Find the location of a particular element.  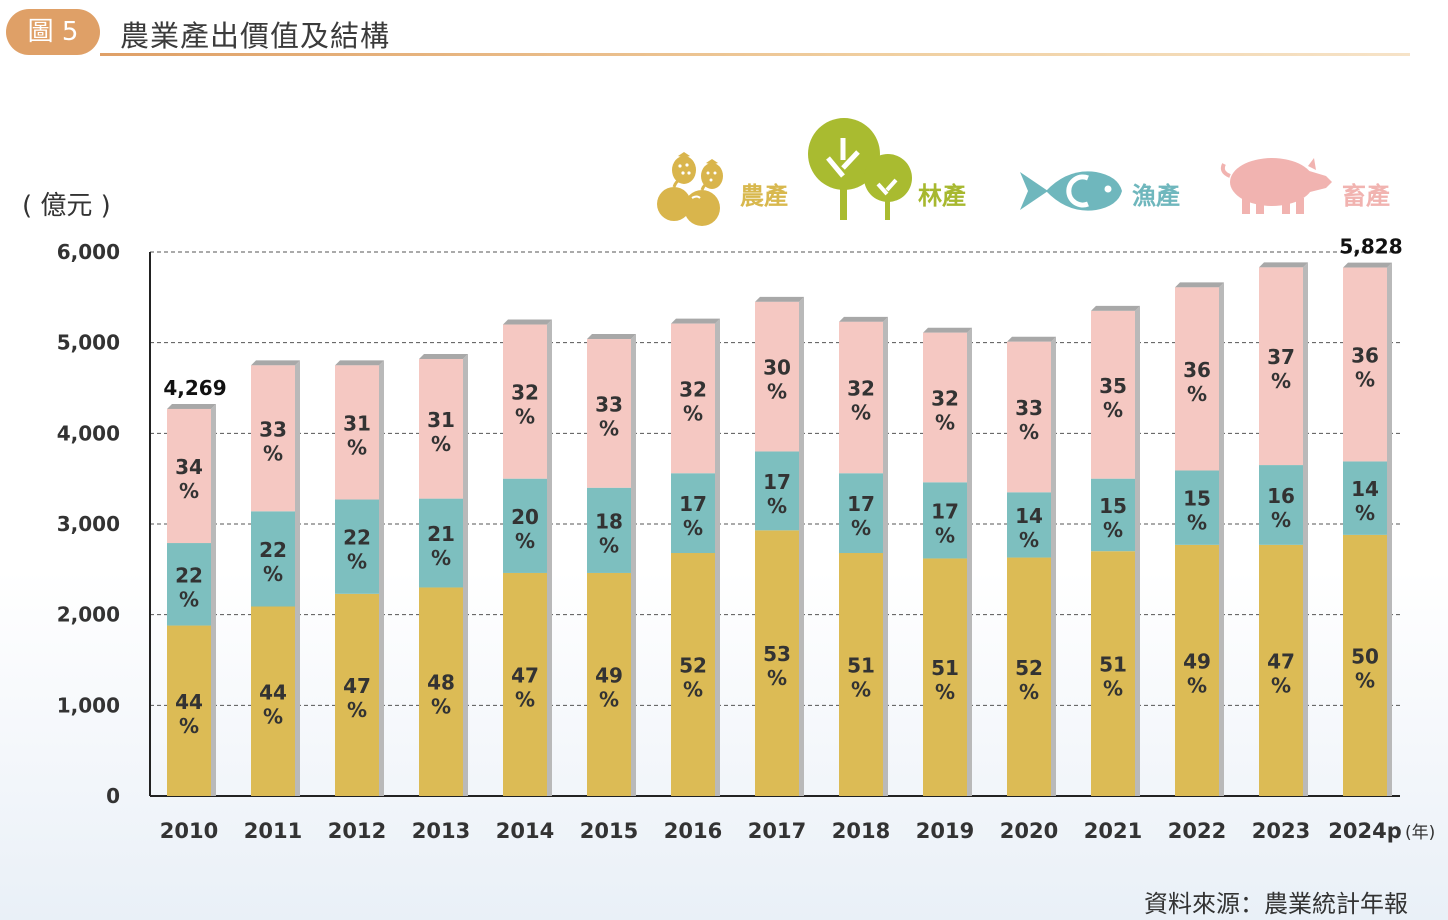

segment-pct-label: 47 is located at coordinates (357, 686).